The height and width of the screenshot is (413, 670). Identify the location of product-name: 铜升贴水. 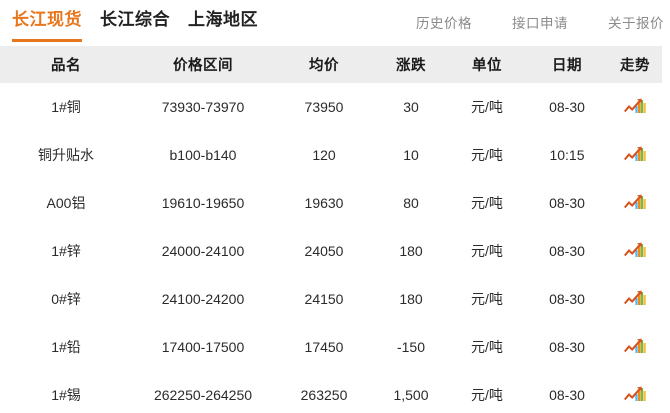
(66, 155).